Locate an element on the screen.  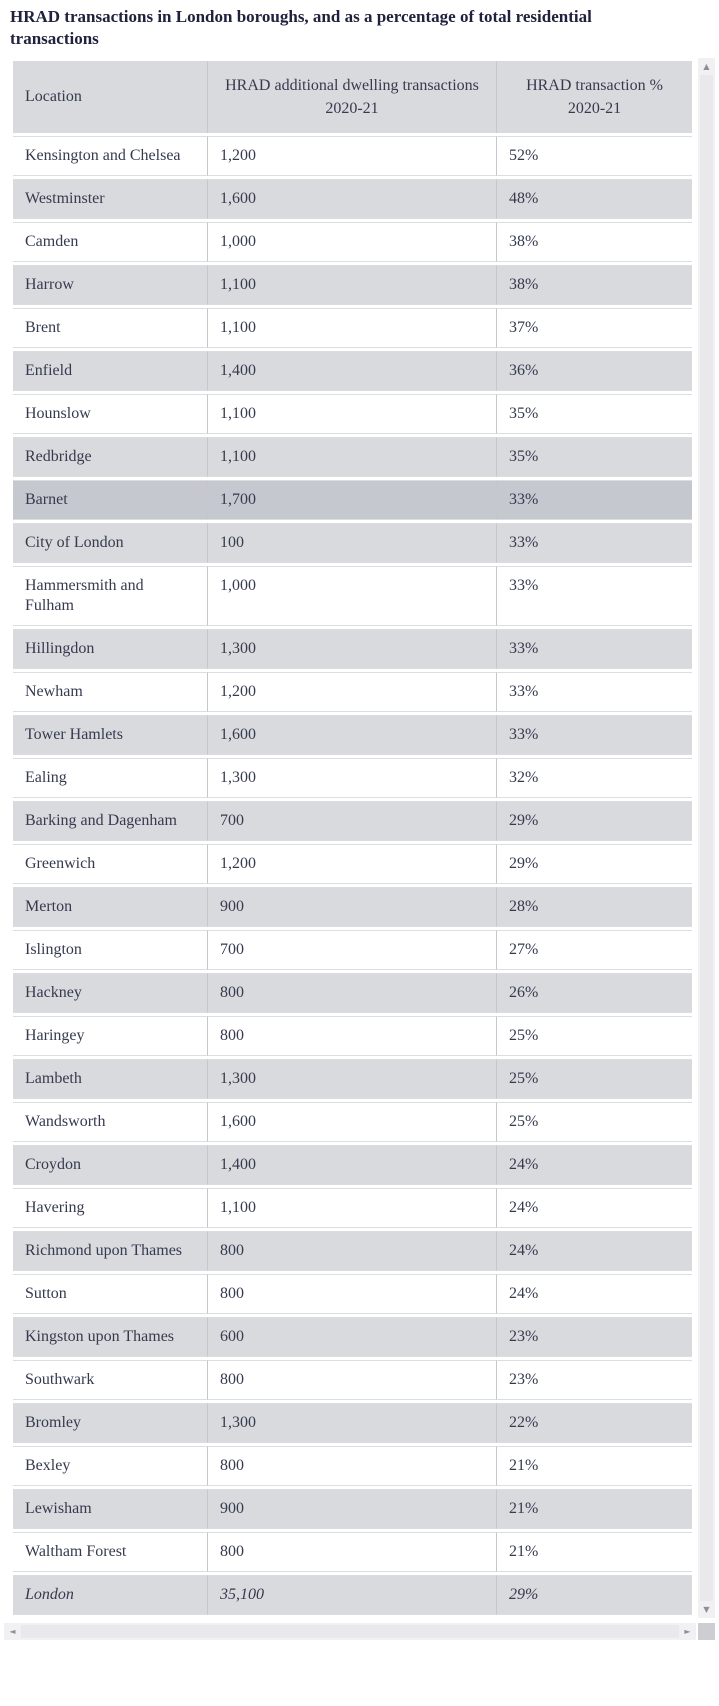
table-row: Redbridge 1,100 35% is located at coordinates (352, 456).